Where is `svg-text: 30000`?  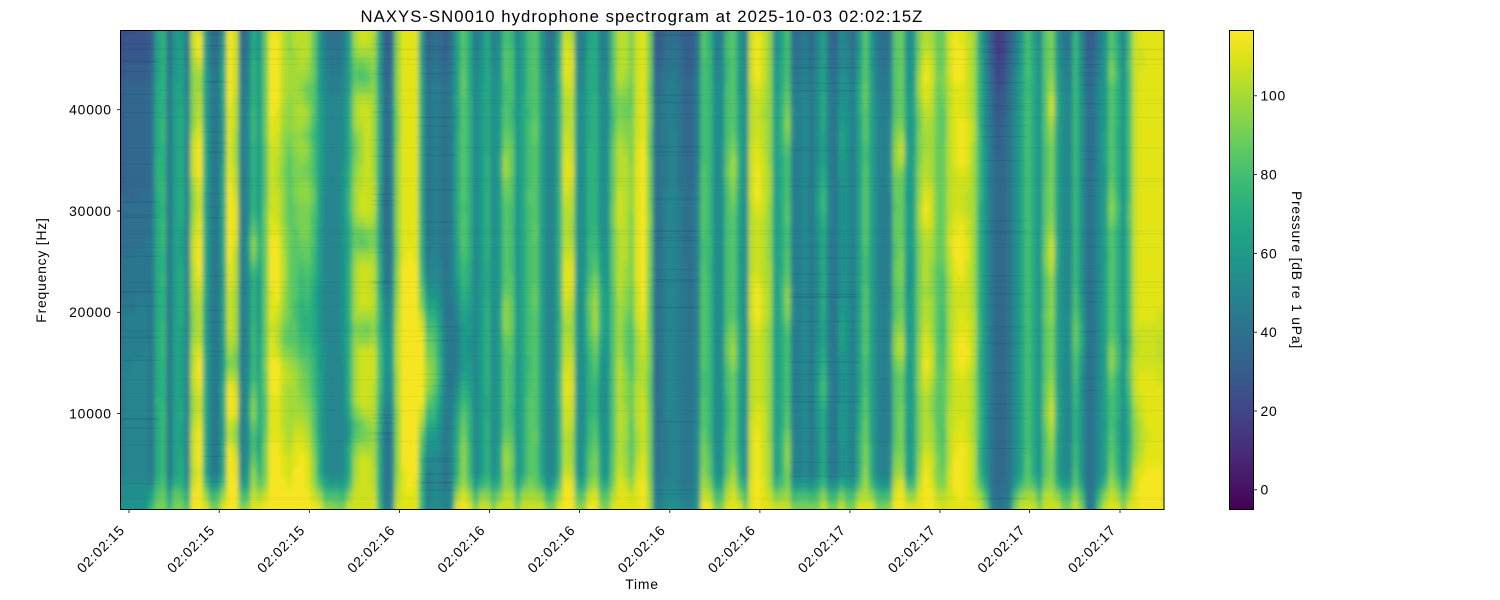 svg-text: 30000 is located at coordinates (90, 211).